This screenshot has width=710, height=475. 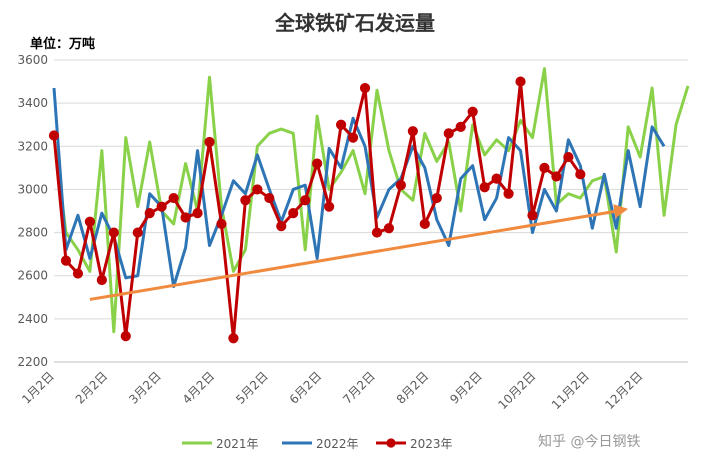 What do you see at coordinates (337, 444) in the screenshot?
I see `legend-label: 2022年` at bounding box center [337, 444].